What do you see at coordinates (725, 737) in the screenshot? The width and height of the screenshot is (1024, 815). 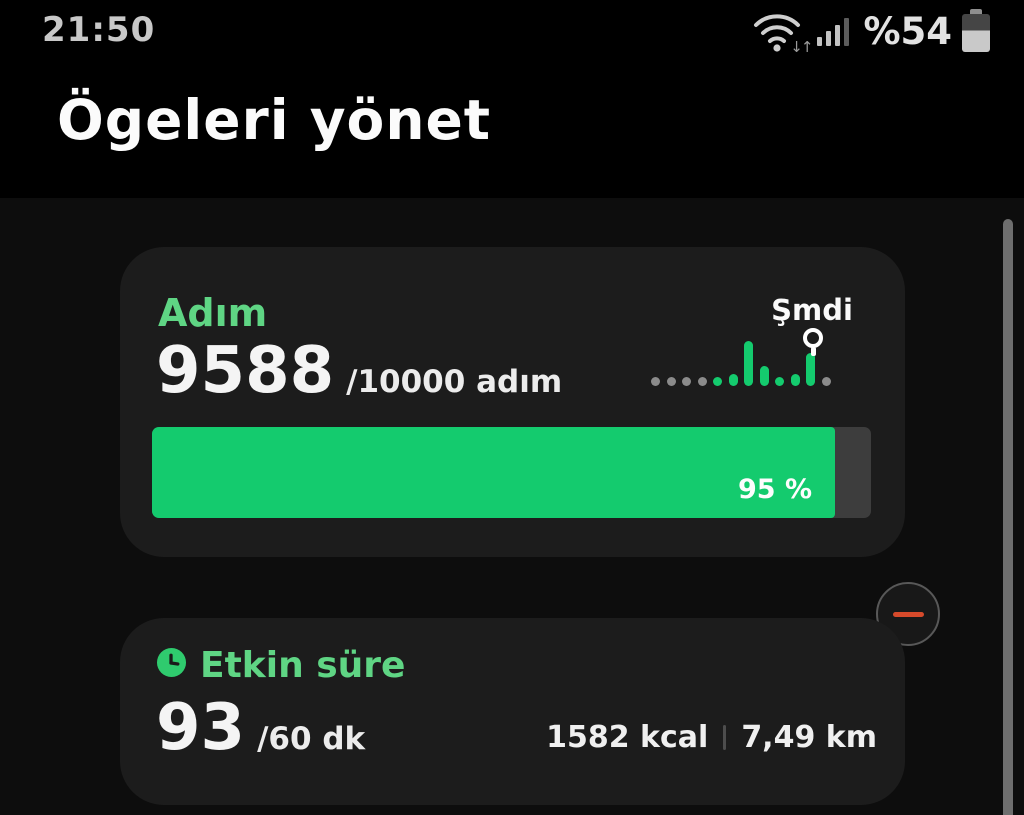 I see `stats-divider` at bounding box center [725, 737].